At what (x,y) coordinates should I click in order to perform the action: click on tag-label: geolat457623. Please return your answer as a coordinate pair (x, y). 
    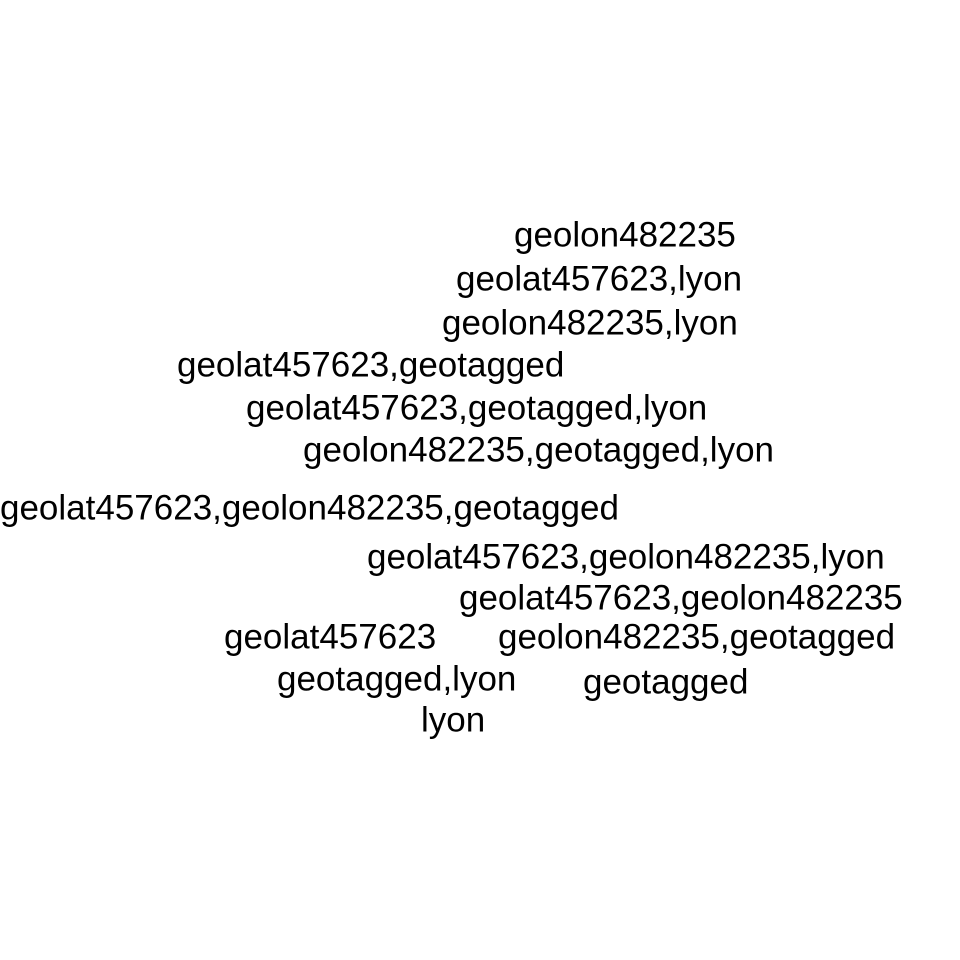
    Looking at the image, I should click on (330, 637).